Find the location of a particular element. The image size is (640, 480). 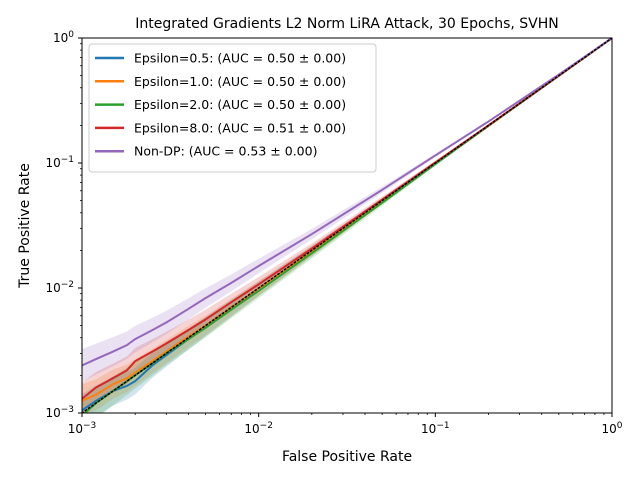

y-axis-label: True Positive Rate is located at coordinates (25, 226).